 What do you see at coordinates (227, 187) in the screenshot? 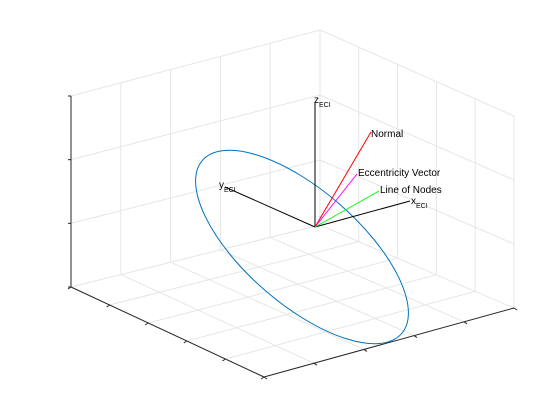
I see `y-axis-label: yECI` at bounding box center [227, 187].